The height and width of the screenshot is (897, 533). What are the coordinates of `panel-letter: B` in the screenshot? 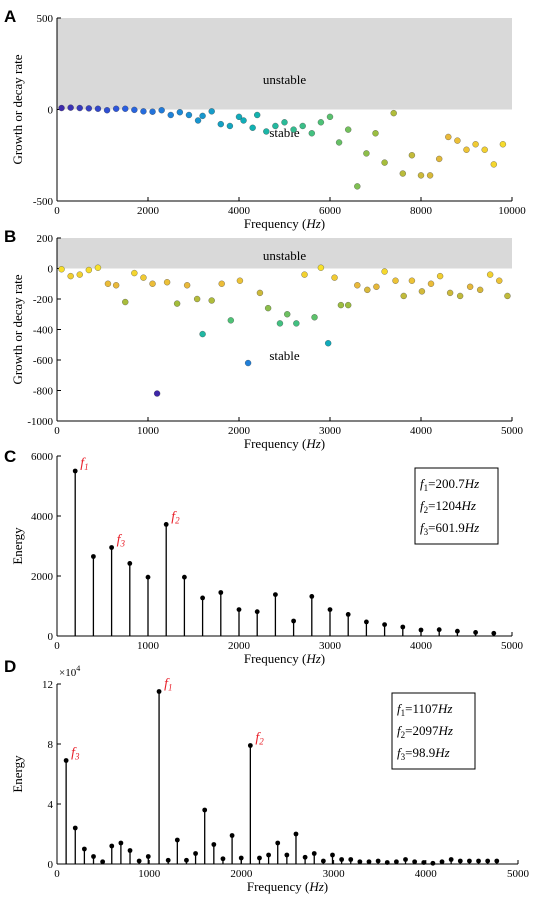 It's located at (10, 236).